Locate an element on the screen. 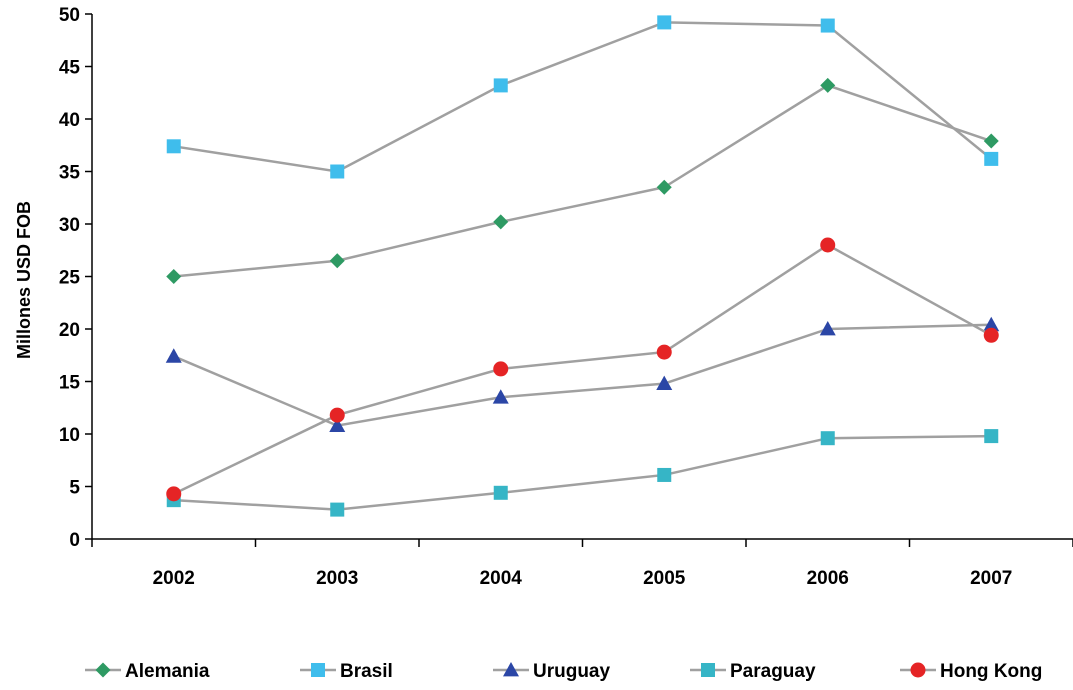 This screenshot has width=1073, height=690. legend-label: Brasil is located at coordinates (366, 671).